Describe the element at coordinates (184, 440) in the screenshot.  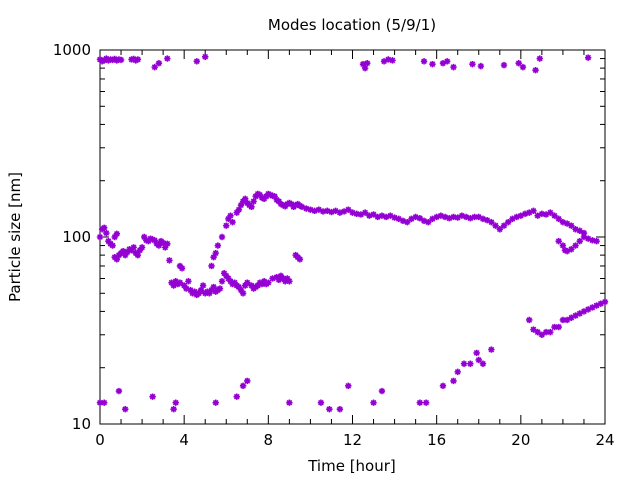
I see `x-tick-label: 4` at that location.